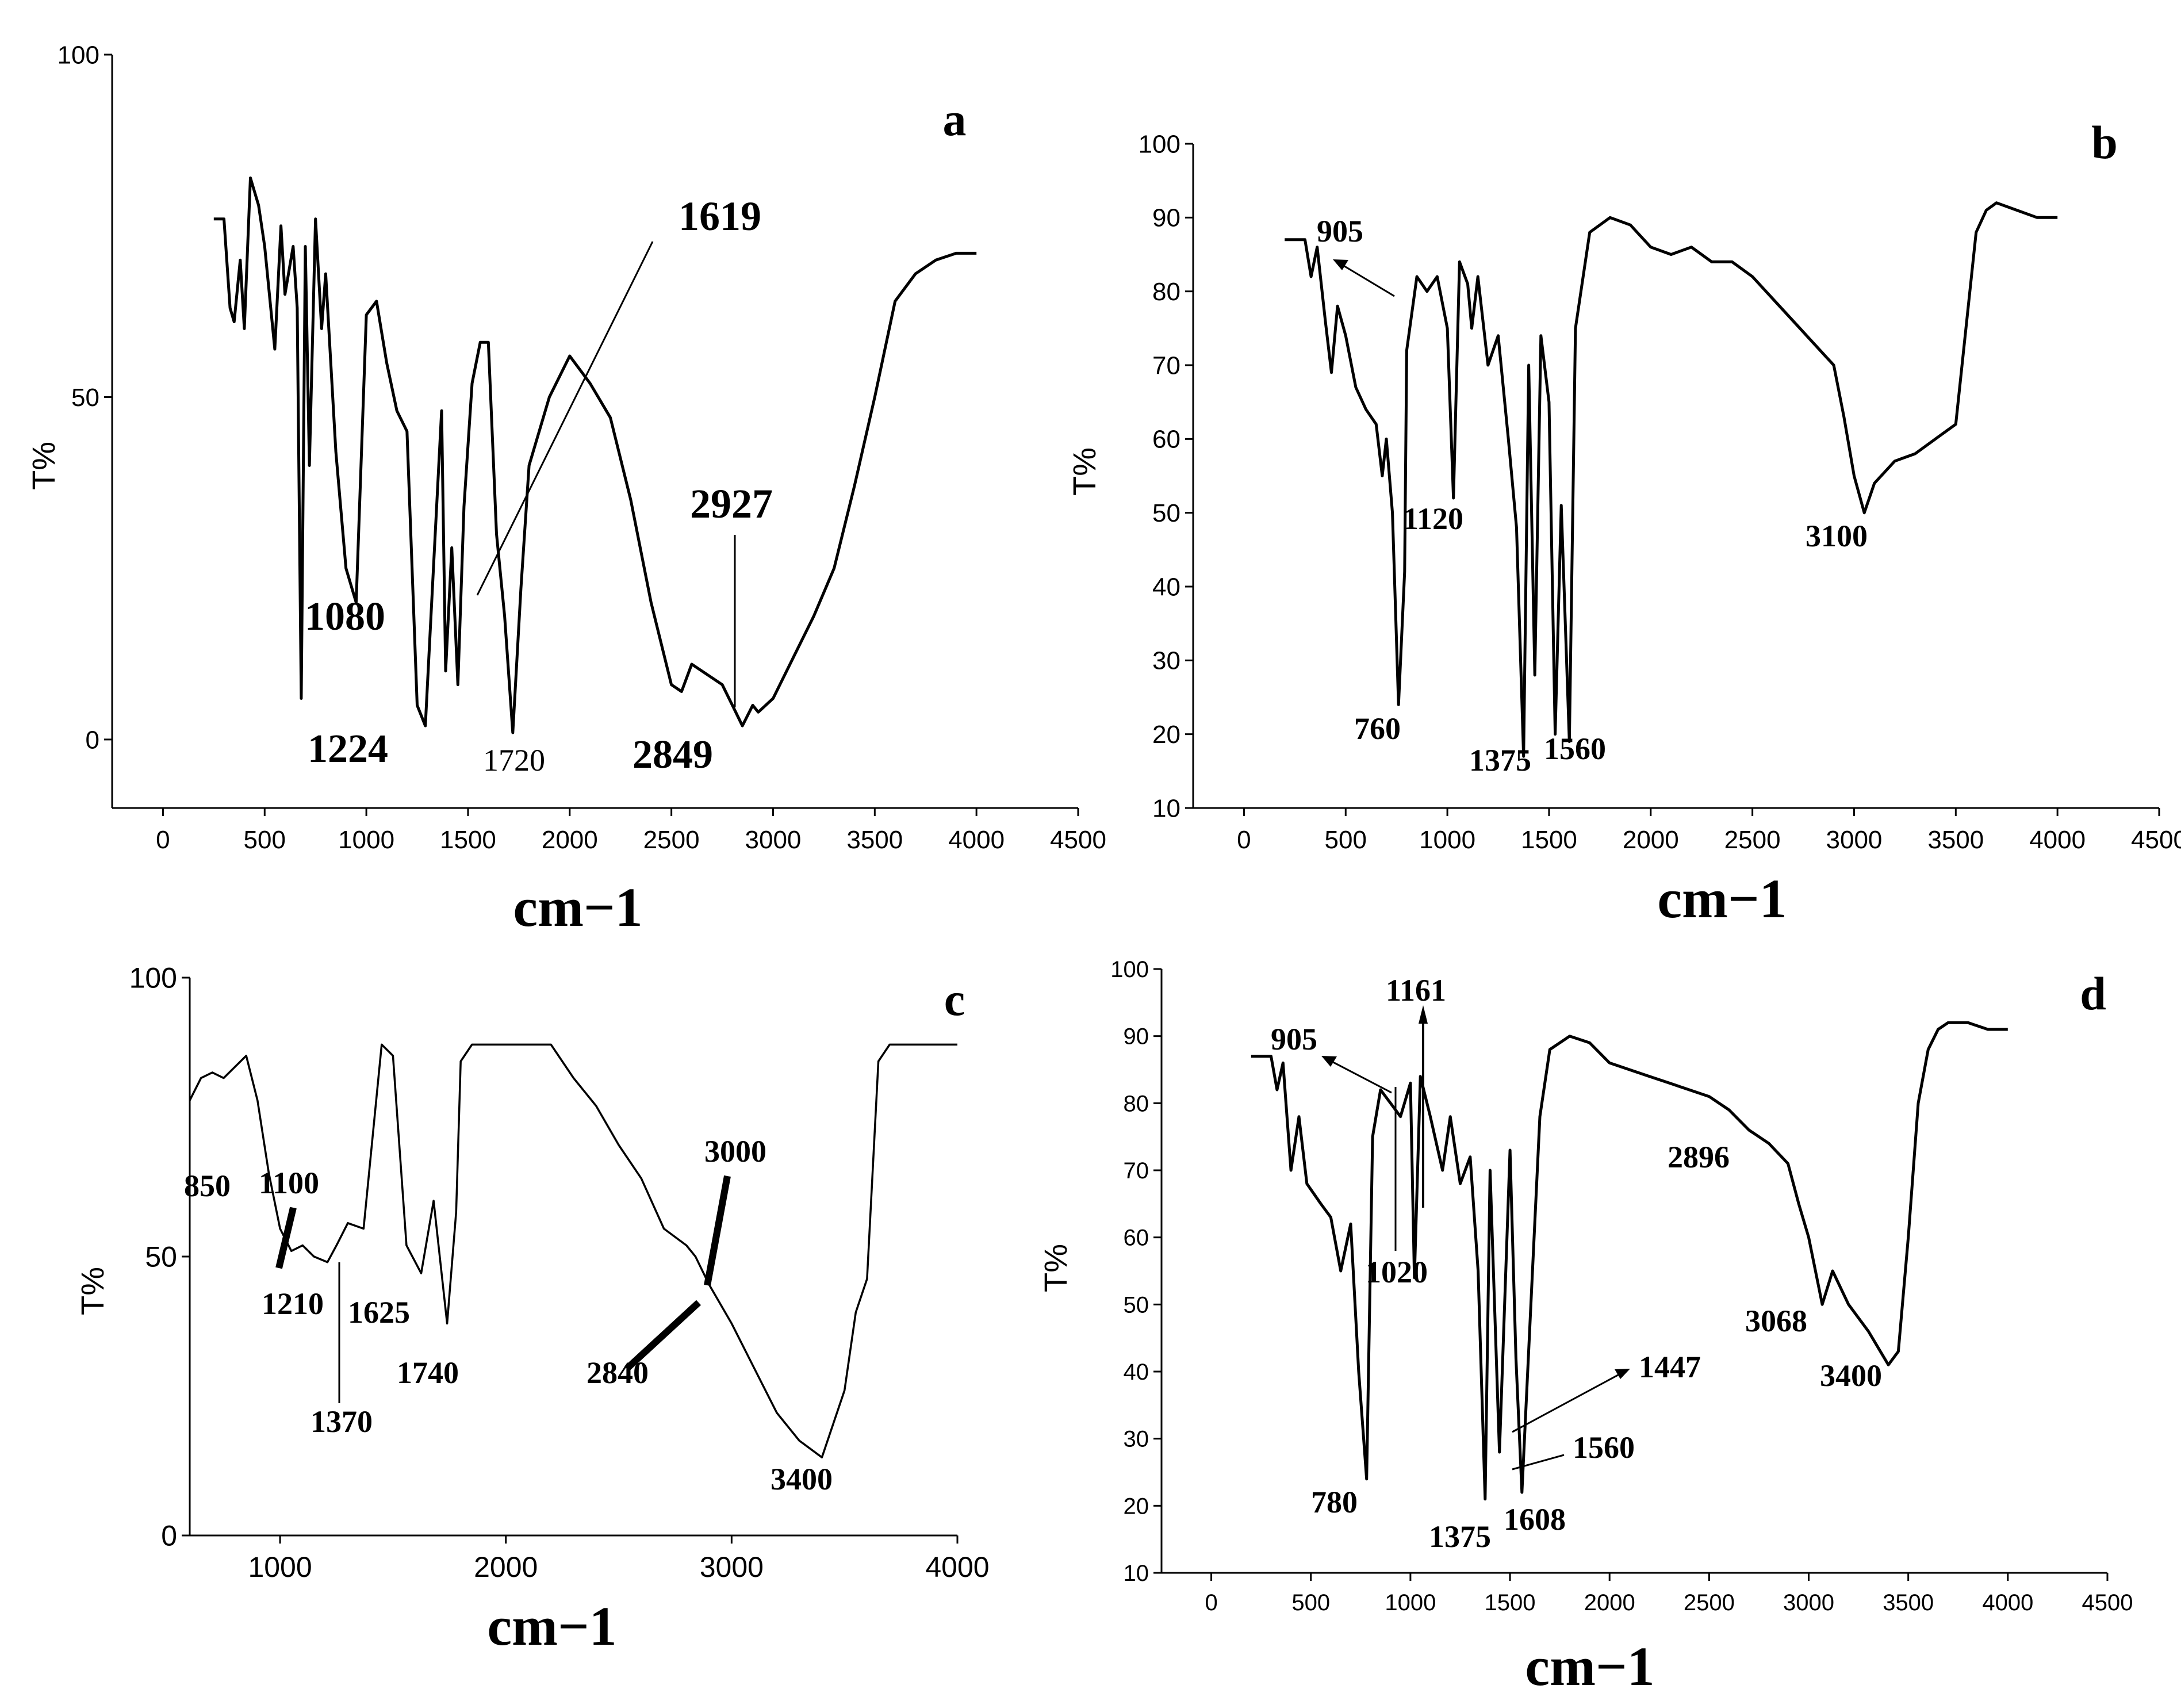 The image size is (2181, 1708). What do you see at coordinates (379, 1312) in the screenshot?
I see `annotation-1625: 1625` at bounding box center [379, 1312].